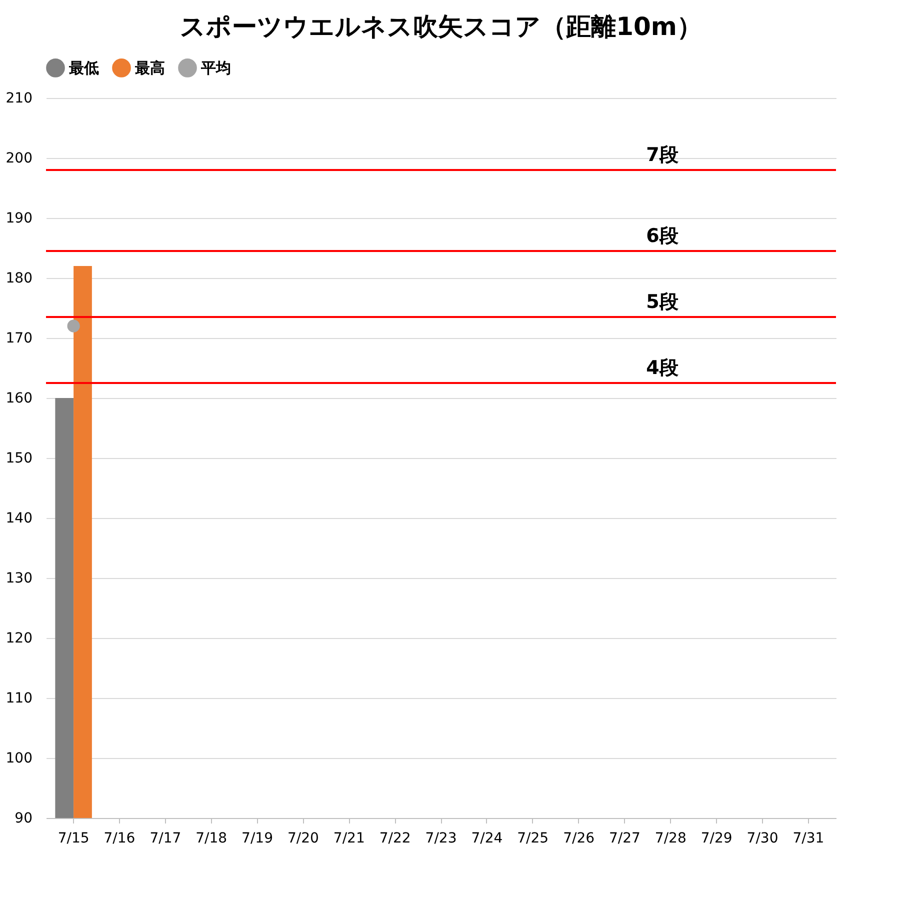  What do you see at coordinates (19, 398) in the screenshot?
I see `y-tick-label: 160` at bounding box center [19, 398].